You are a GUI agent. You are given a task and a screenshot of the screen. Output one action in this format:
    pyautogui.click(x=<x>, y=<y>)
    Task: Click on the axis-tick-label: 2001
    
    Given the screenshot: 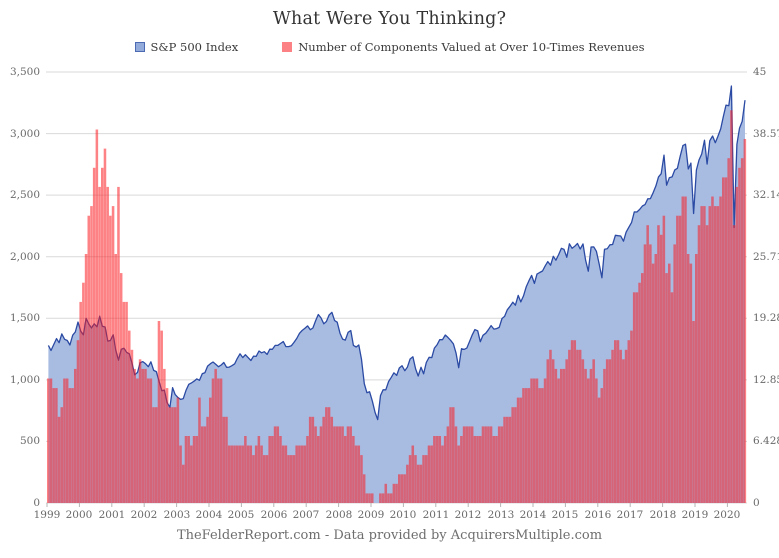 What is the action you would take?
    pyautogui.click(x=112, y=515)
    